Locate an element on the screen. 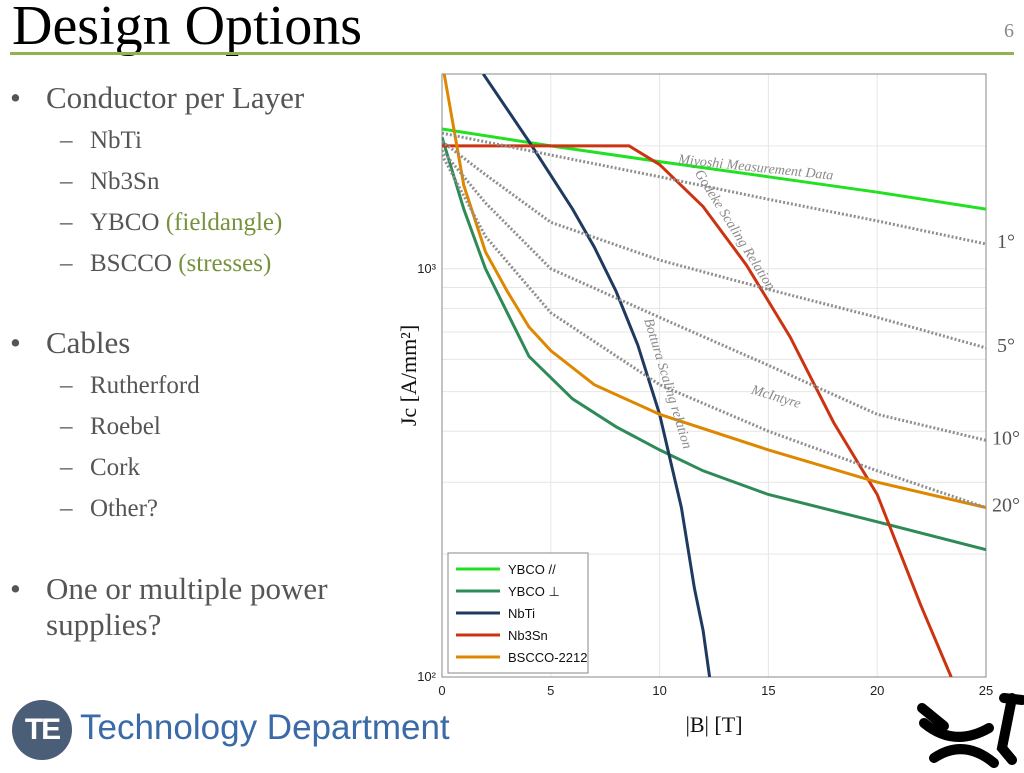 The height and width of the screenshot is (773, 1024). legend-label: BSCCO-2212 is located at coordinates (547, 657).